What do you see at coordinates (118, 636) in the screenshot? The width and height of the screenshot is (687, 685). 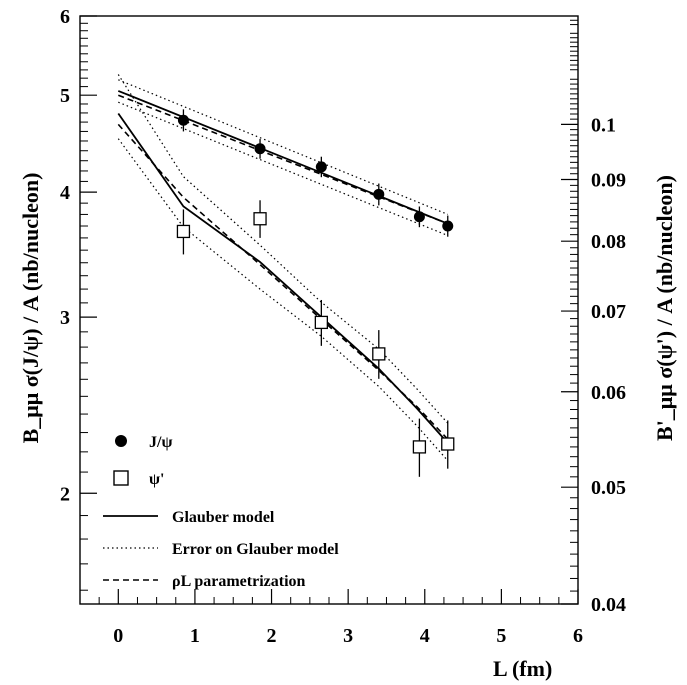 I see `x-tick-label: 0` at bounding box center [118, 636].